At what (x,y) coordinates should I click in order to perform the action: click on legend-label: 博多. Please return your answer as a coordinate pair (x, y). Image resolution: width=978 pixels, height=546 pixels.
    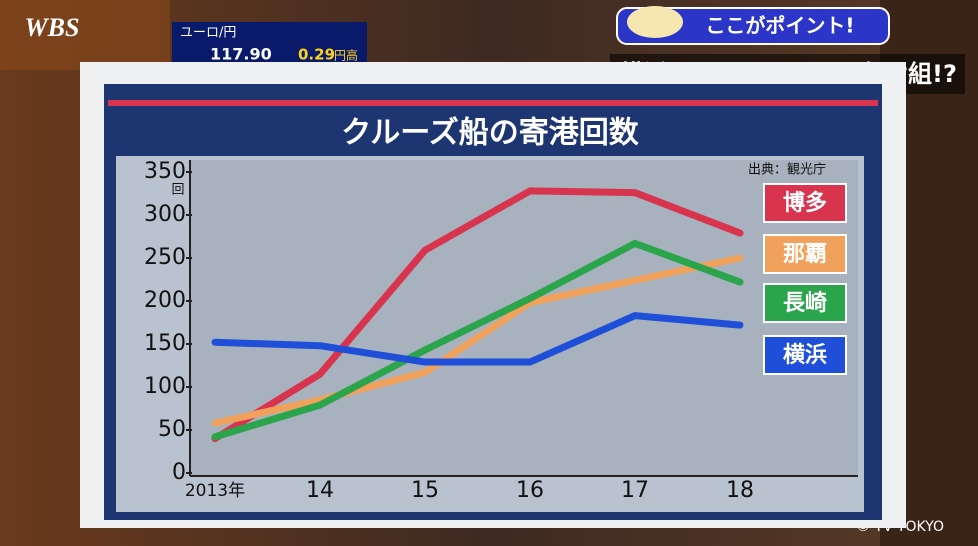
    Looking at the image, I should click on (805, 203).